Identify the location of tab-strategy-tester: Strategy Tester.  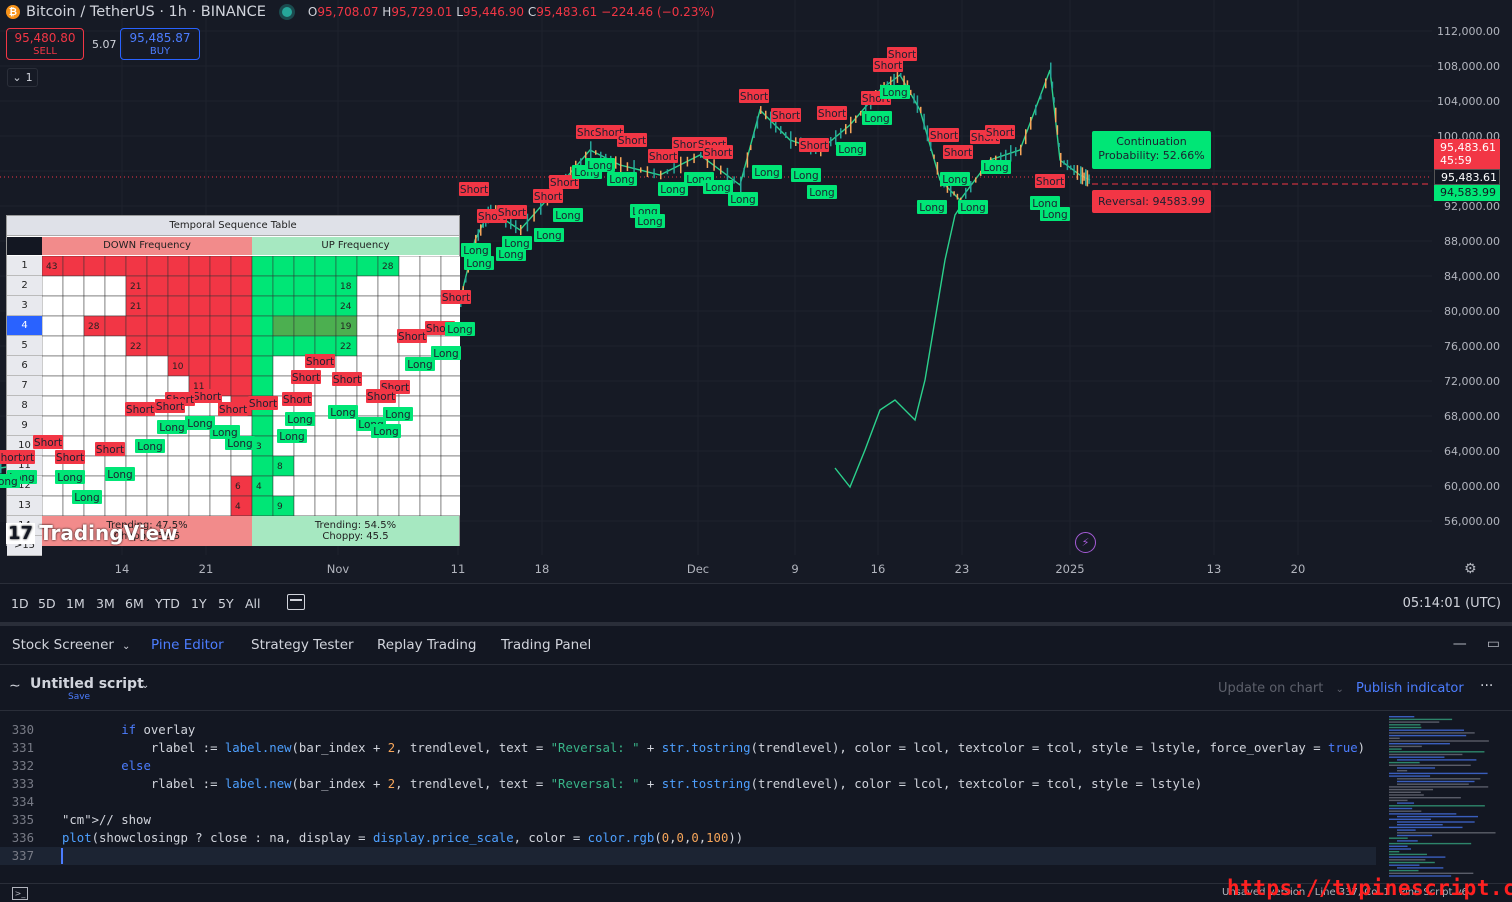
(302, 645).